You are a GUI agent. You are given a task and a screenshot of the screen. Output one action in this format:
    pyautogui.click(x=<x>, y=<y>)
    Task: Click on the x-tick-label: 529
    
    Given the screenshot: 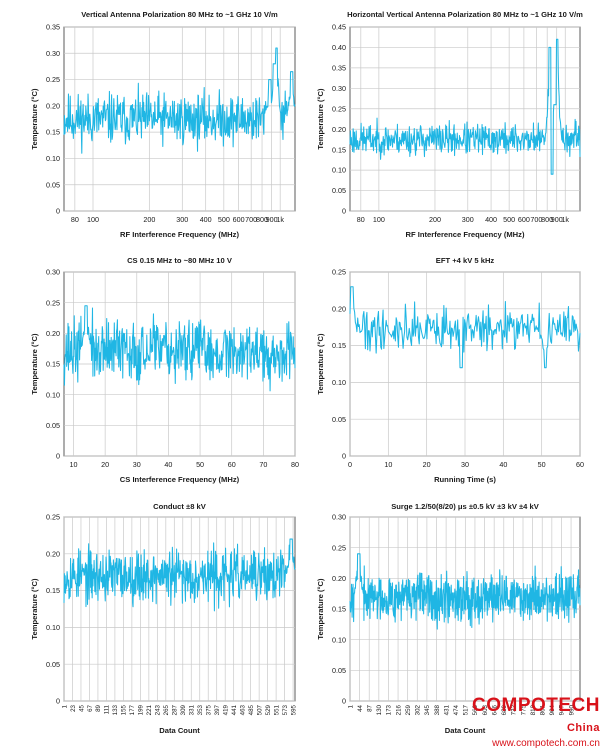 What is the action you would take?
    pyautogui.click(x=268, y=709)
    